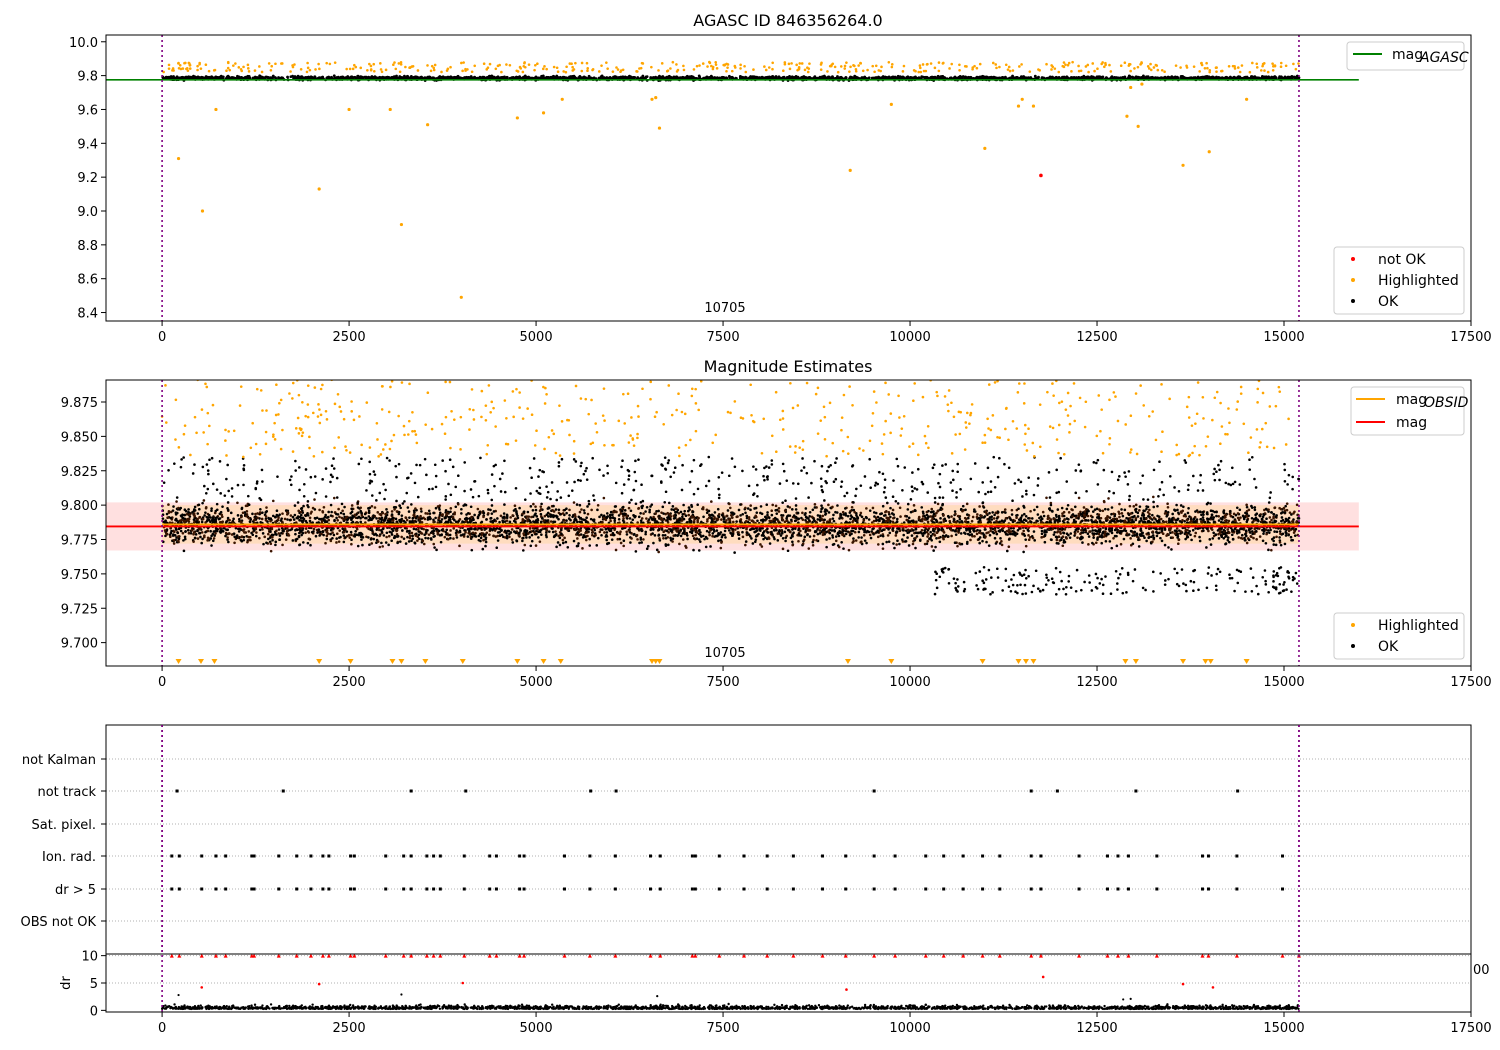 The image size is (1500, 1050). I want to click on x-tick-label: 10000, so click(909, 337).